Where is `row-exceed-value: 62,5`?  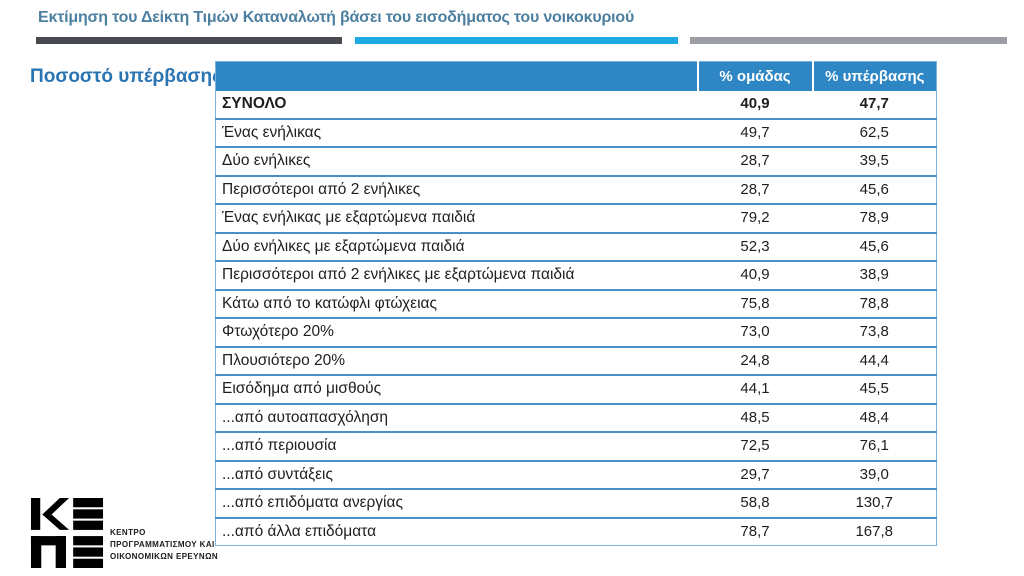 row-exceed-value: 62,5 is located at coordinates (874, 133).